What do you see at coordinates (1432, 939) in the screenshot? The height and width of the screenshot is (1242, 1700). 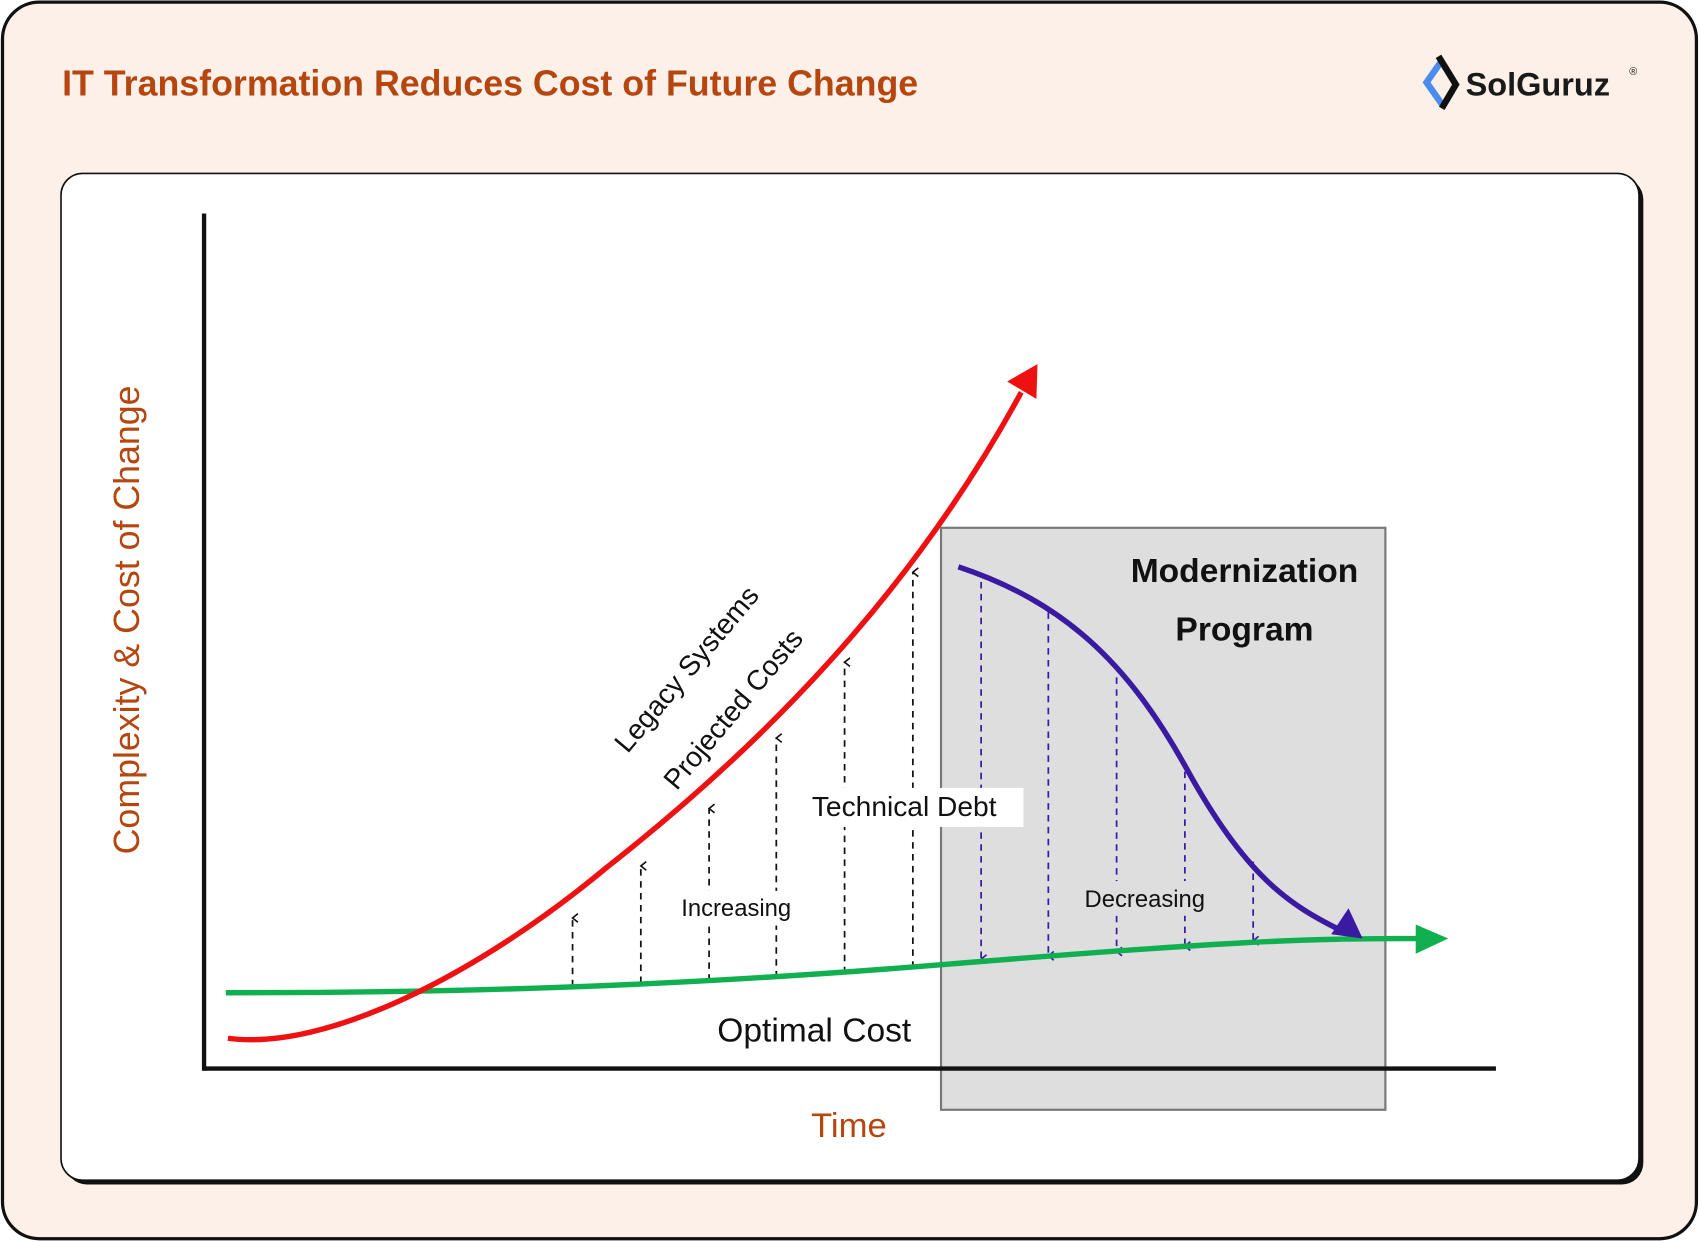 I see `optimal-arrowhead-icon` at bounding box center [1432, 939].